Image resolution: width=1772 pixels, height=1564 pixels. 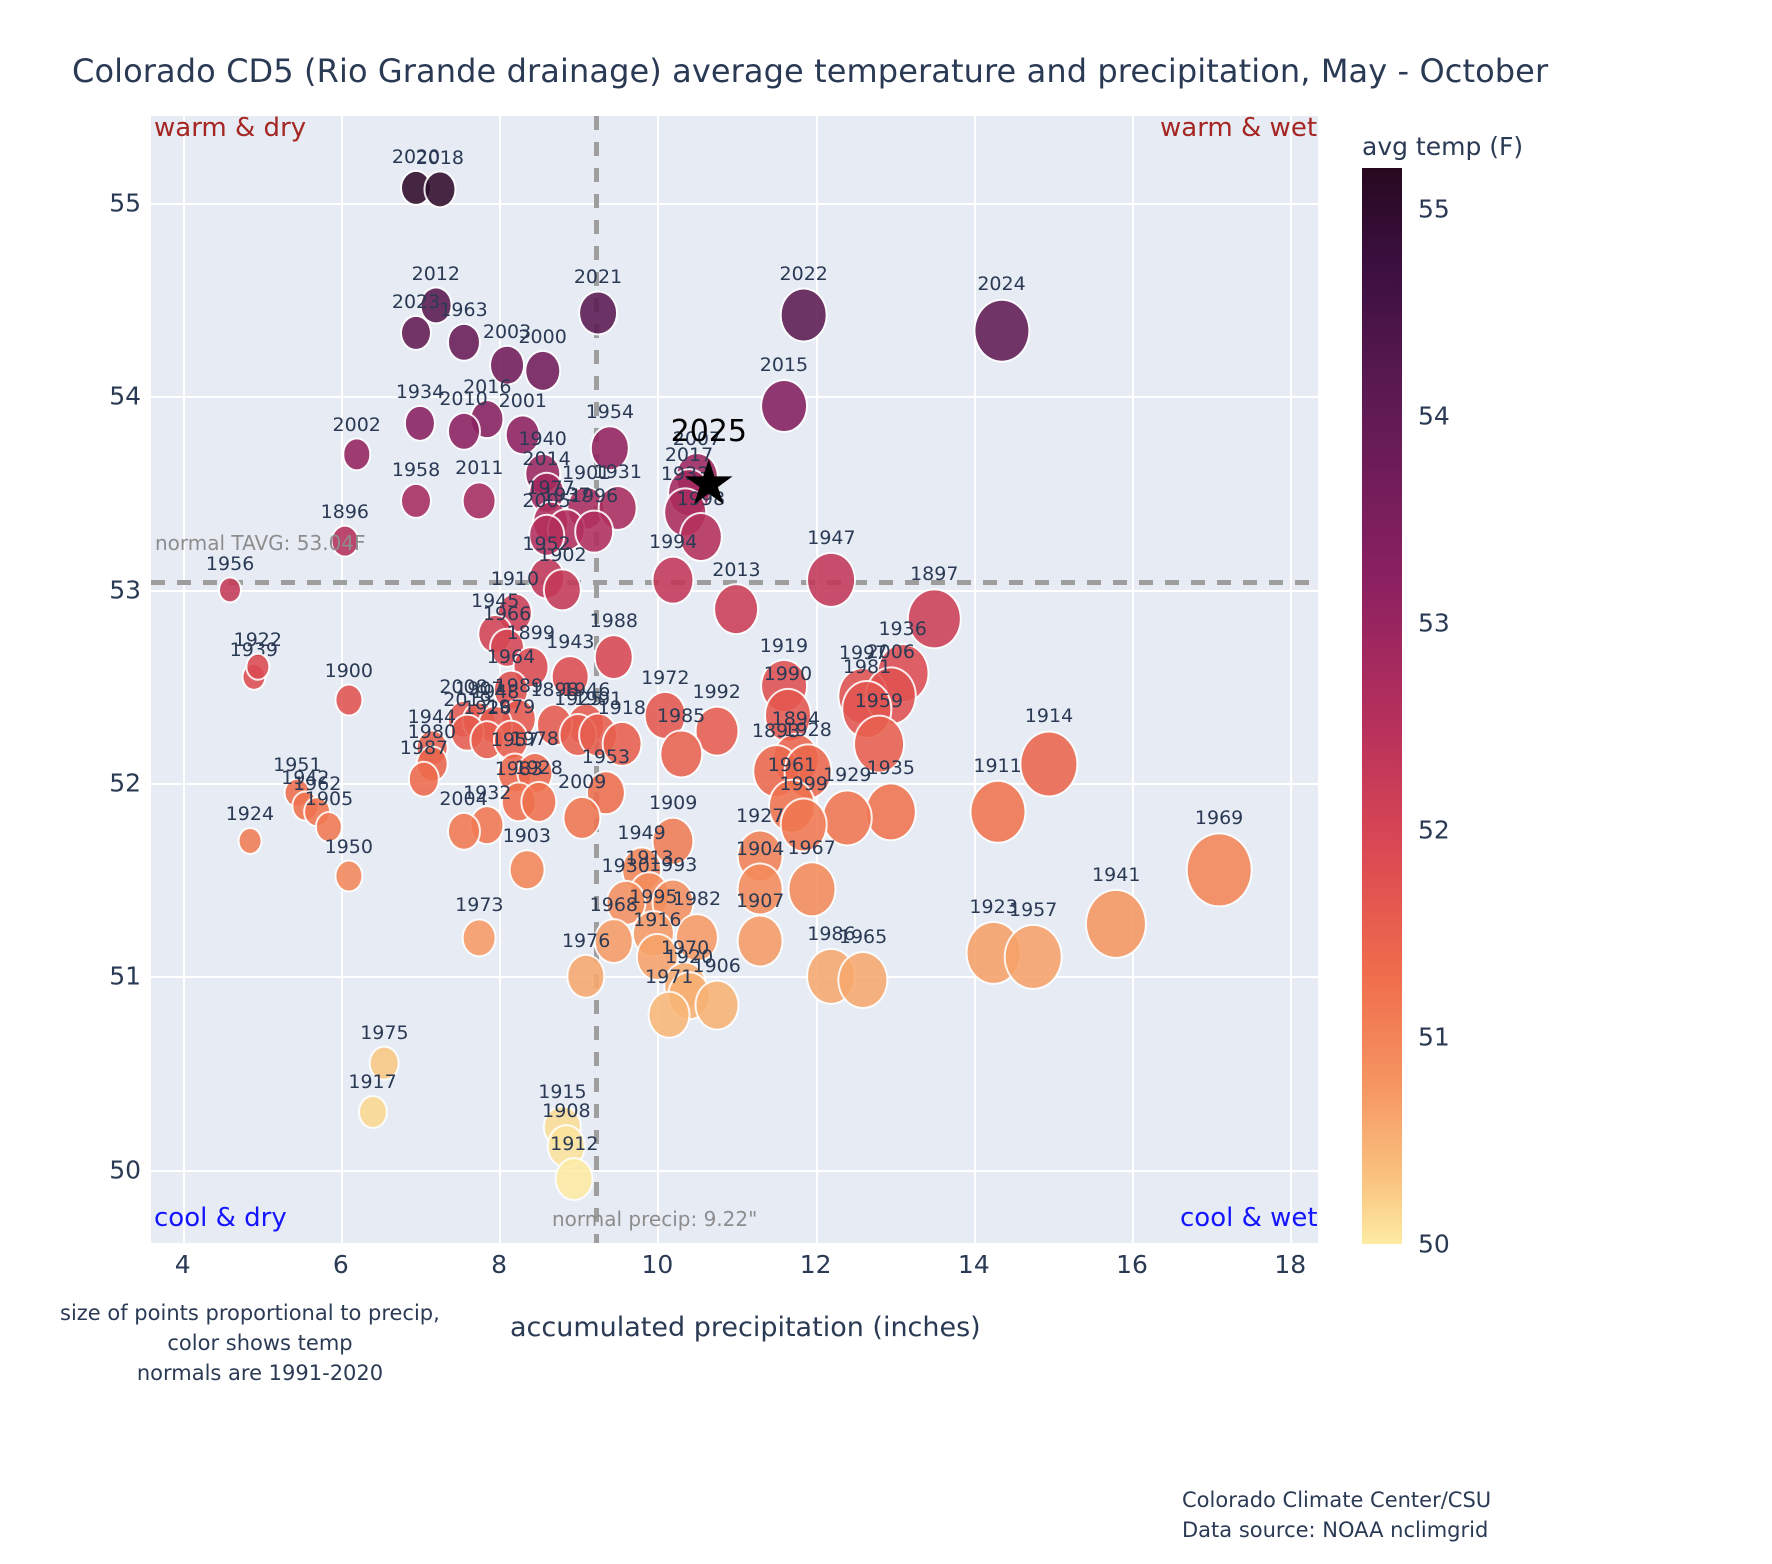 I want to click on scatter-point-label: 2008, so click(x=463, y=687).